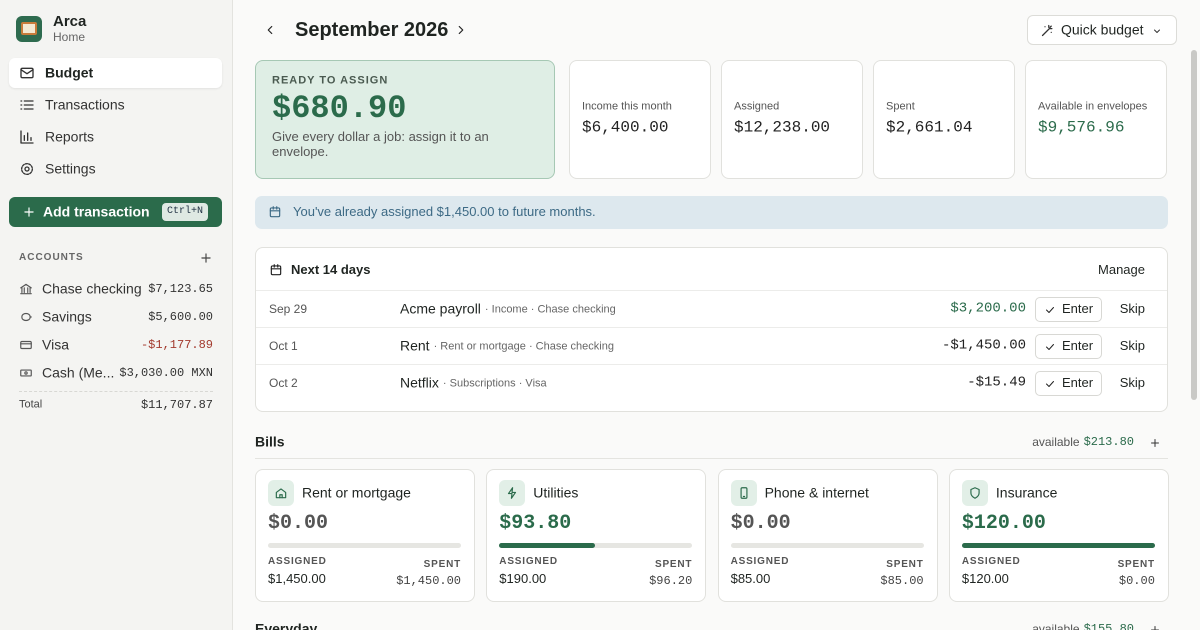 This screenshot has height=630, width=1200. I want to click on upcoming-amount: -$15.49, so click(996, 382).